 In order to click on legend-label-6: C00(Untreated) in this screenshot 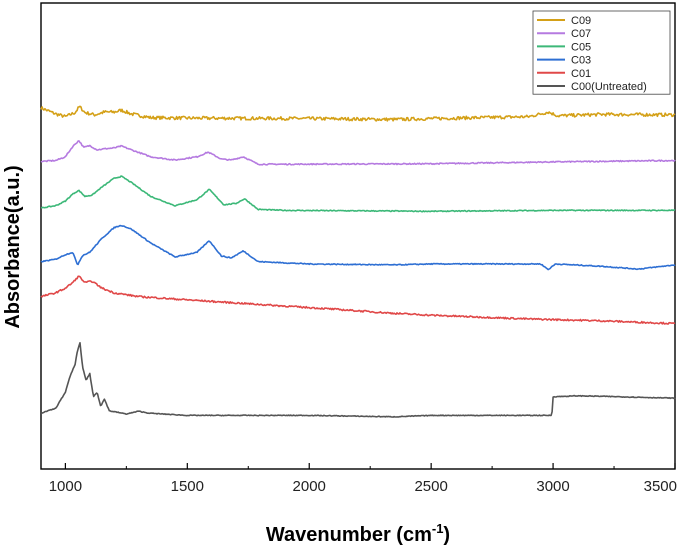, I will do `click(609, 87)`.